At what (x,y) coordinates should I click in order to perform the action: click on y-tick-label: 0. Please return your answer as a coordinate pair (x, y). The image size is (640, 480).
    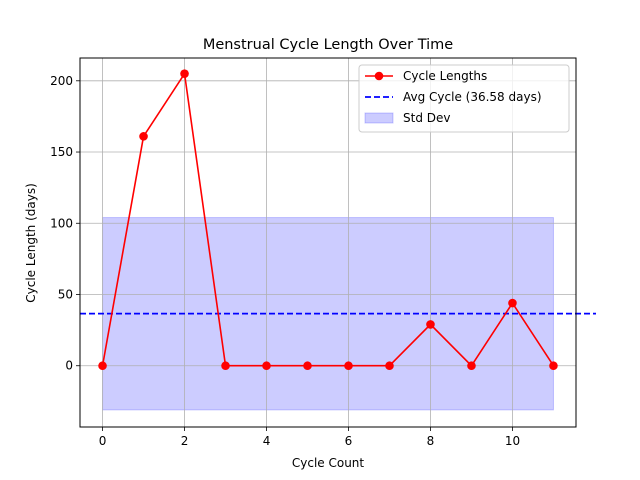
    Looking at the image, I should click on (69, 366).